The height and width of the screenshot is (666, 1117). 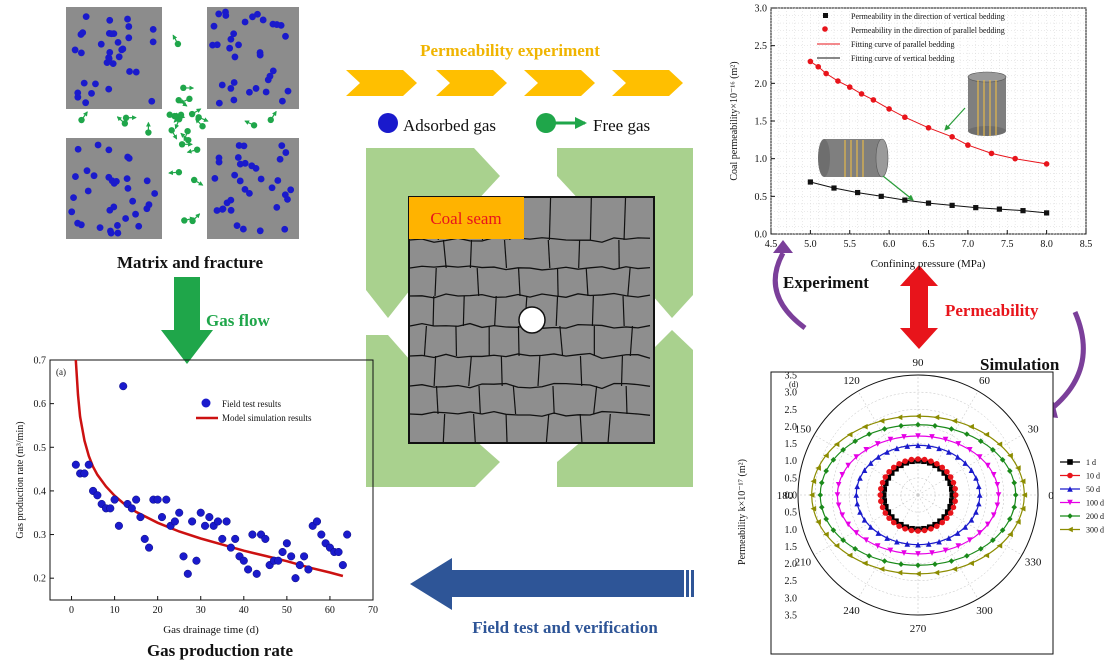 What do you see at coordinates (1095, 503) in the screenshot?
I see `polar-legend-label: 100 d` at bounding box center [1095, 503].